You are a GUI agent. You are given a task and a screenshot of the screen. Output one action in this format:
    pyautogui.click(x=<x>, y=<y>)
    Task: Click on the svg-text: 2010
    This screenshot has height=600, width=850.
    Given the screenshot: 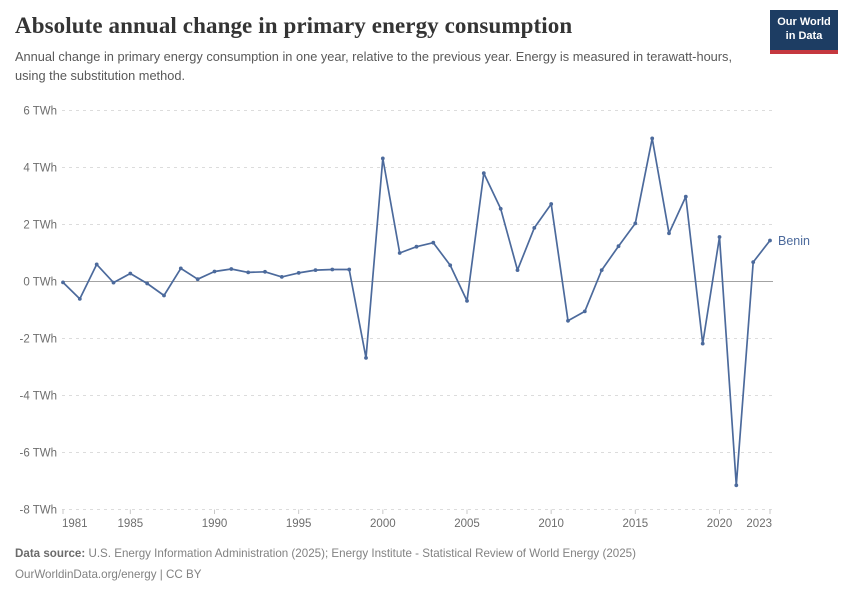 What is the action you would take?
    pyautogui.click(x=551, y=524)
    